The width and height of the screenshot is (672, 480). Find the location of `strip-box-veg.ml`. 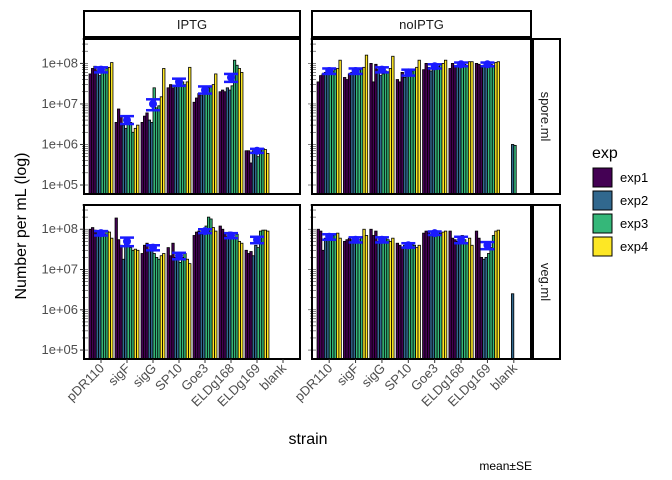

strip-box-veg.ml is located at coordinates (546, 282).